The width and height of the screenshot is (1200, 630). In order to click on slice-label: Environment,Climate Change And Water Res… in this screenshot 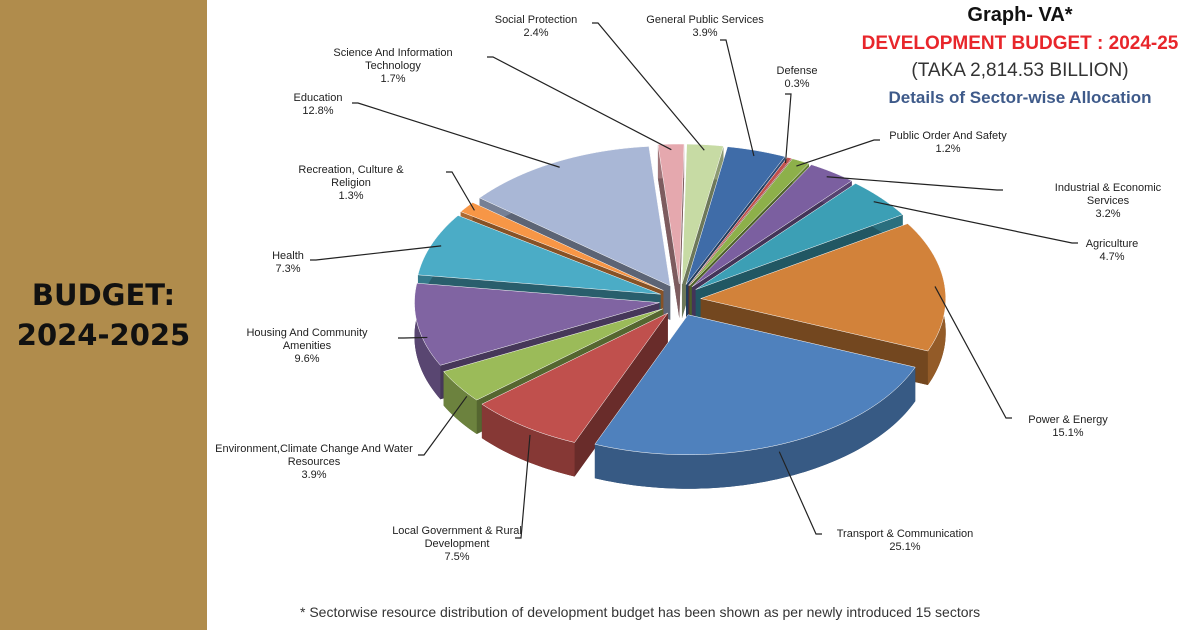, I will do `click(314, 462)`.